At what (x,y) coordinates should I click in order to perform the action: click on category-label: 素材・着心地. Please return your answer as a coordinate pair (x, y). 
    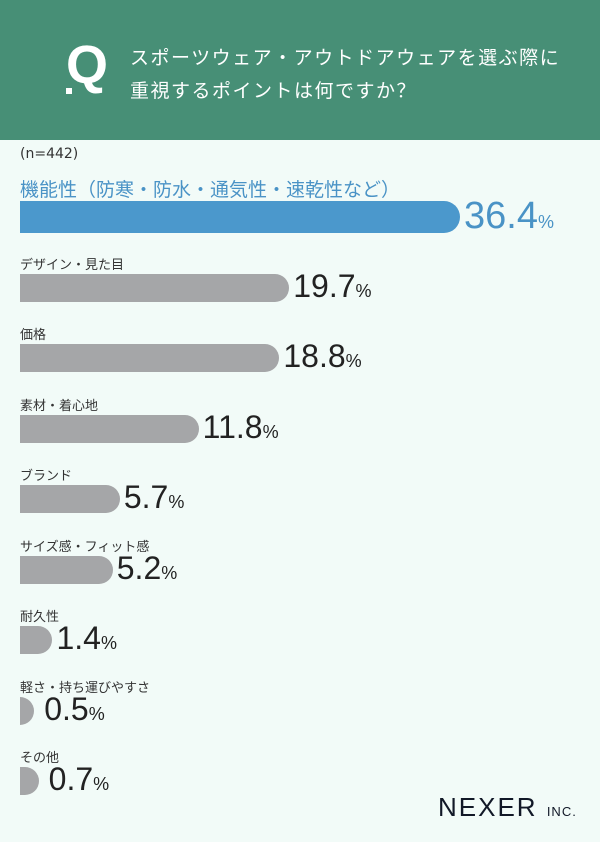
    Looking at the image, I should click on (59, 406).